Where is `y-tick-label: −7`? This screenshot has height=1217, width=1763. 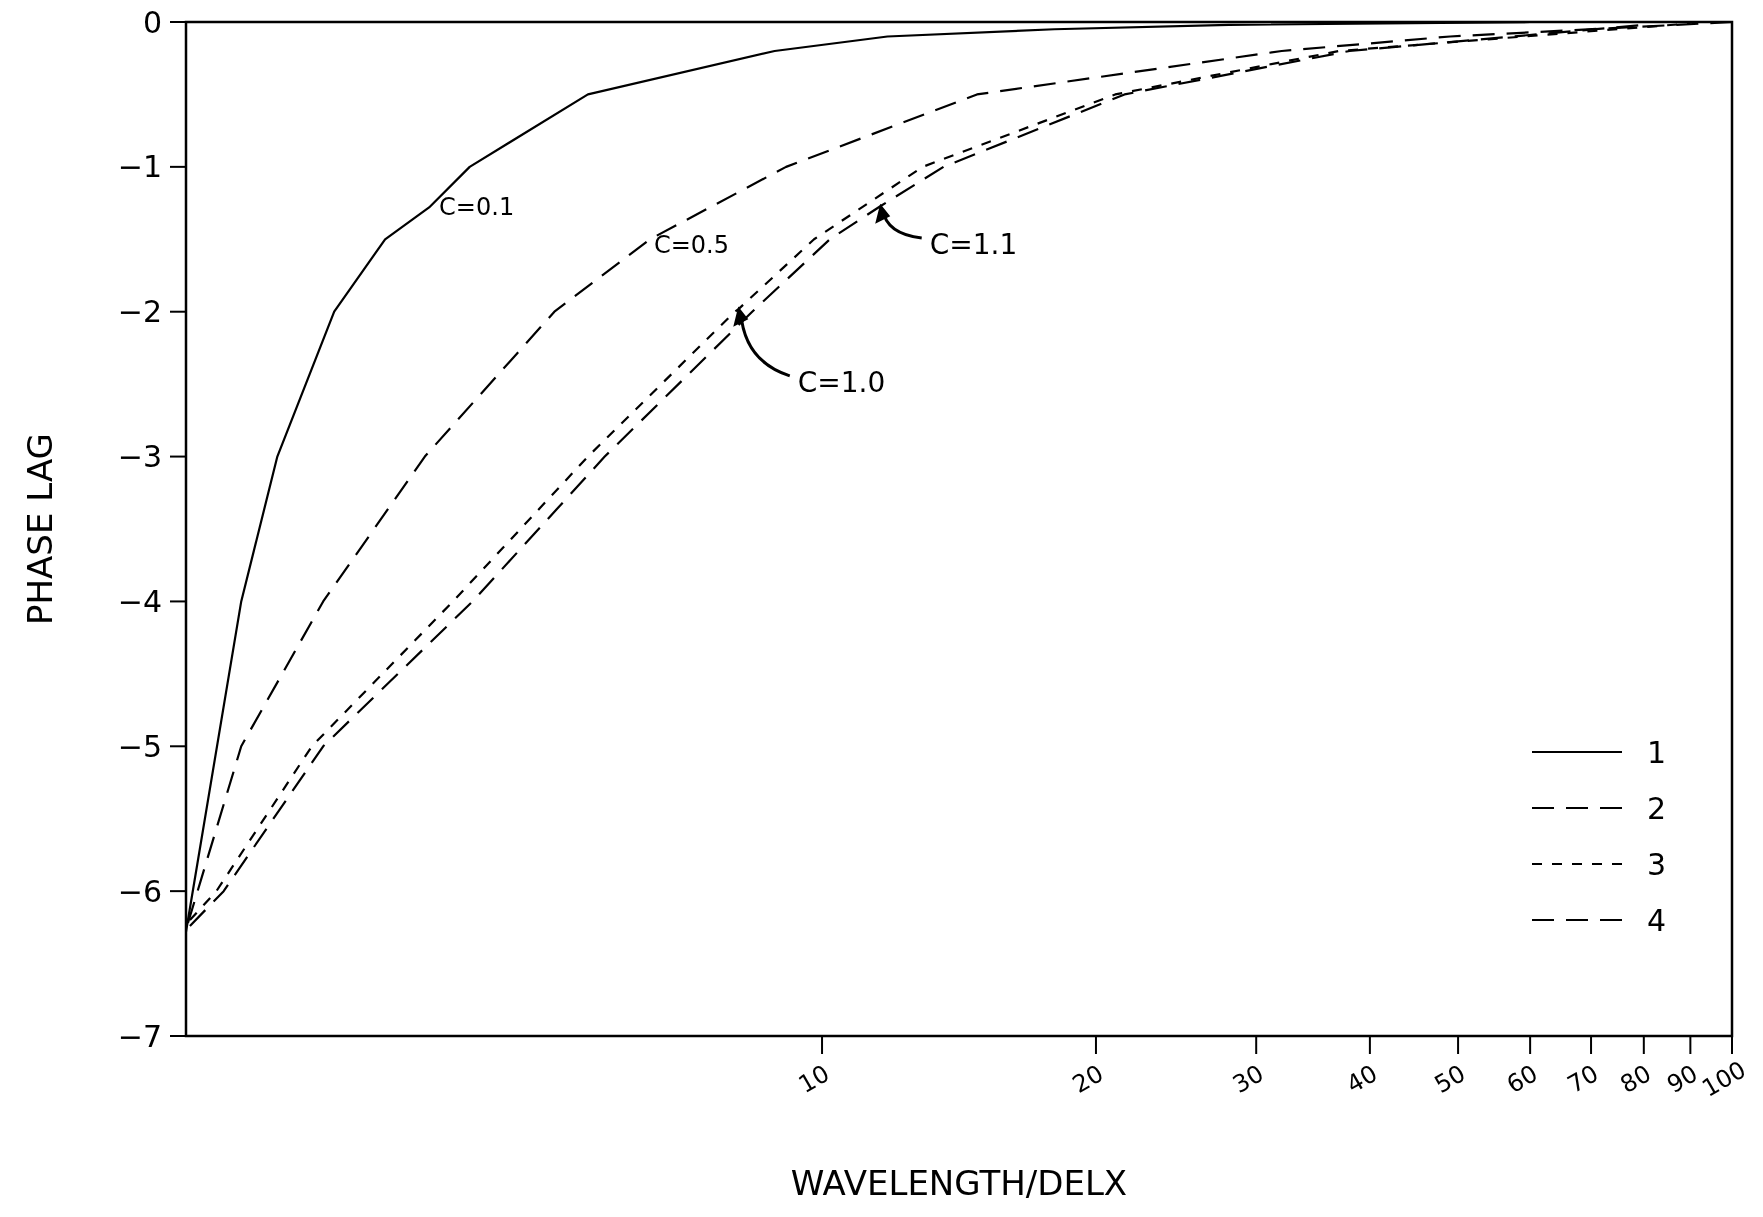
y-tick-label: −7 is located at coordinates (139, 1036).